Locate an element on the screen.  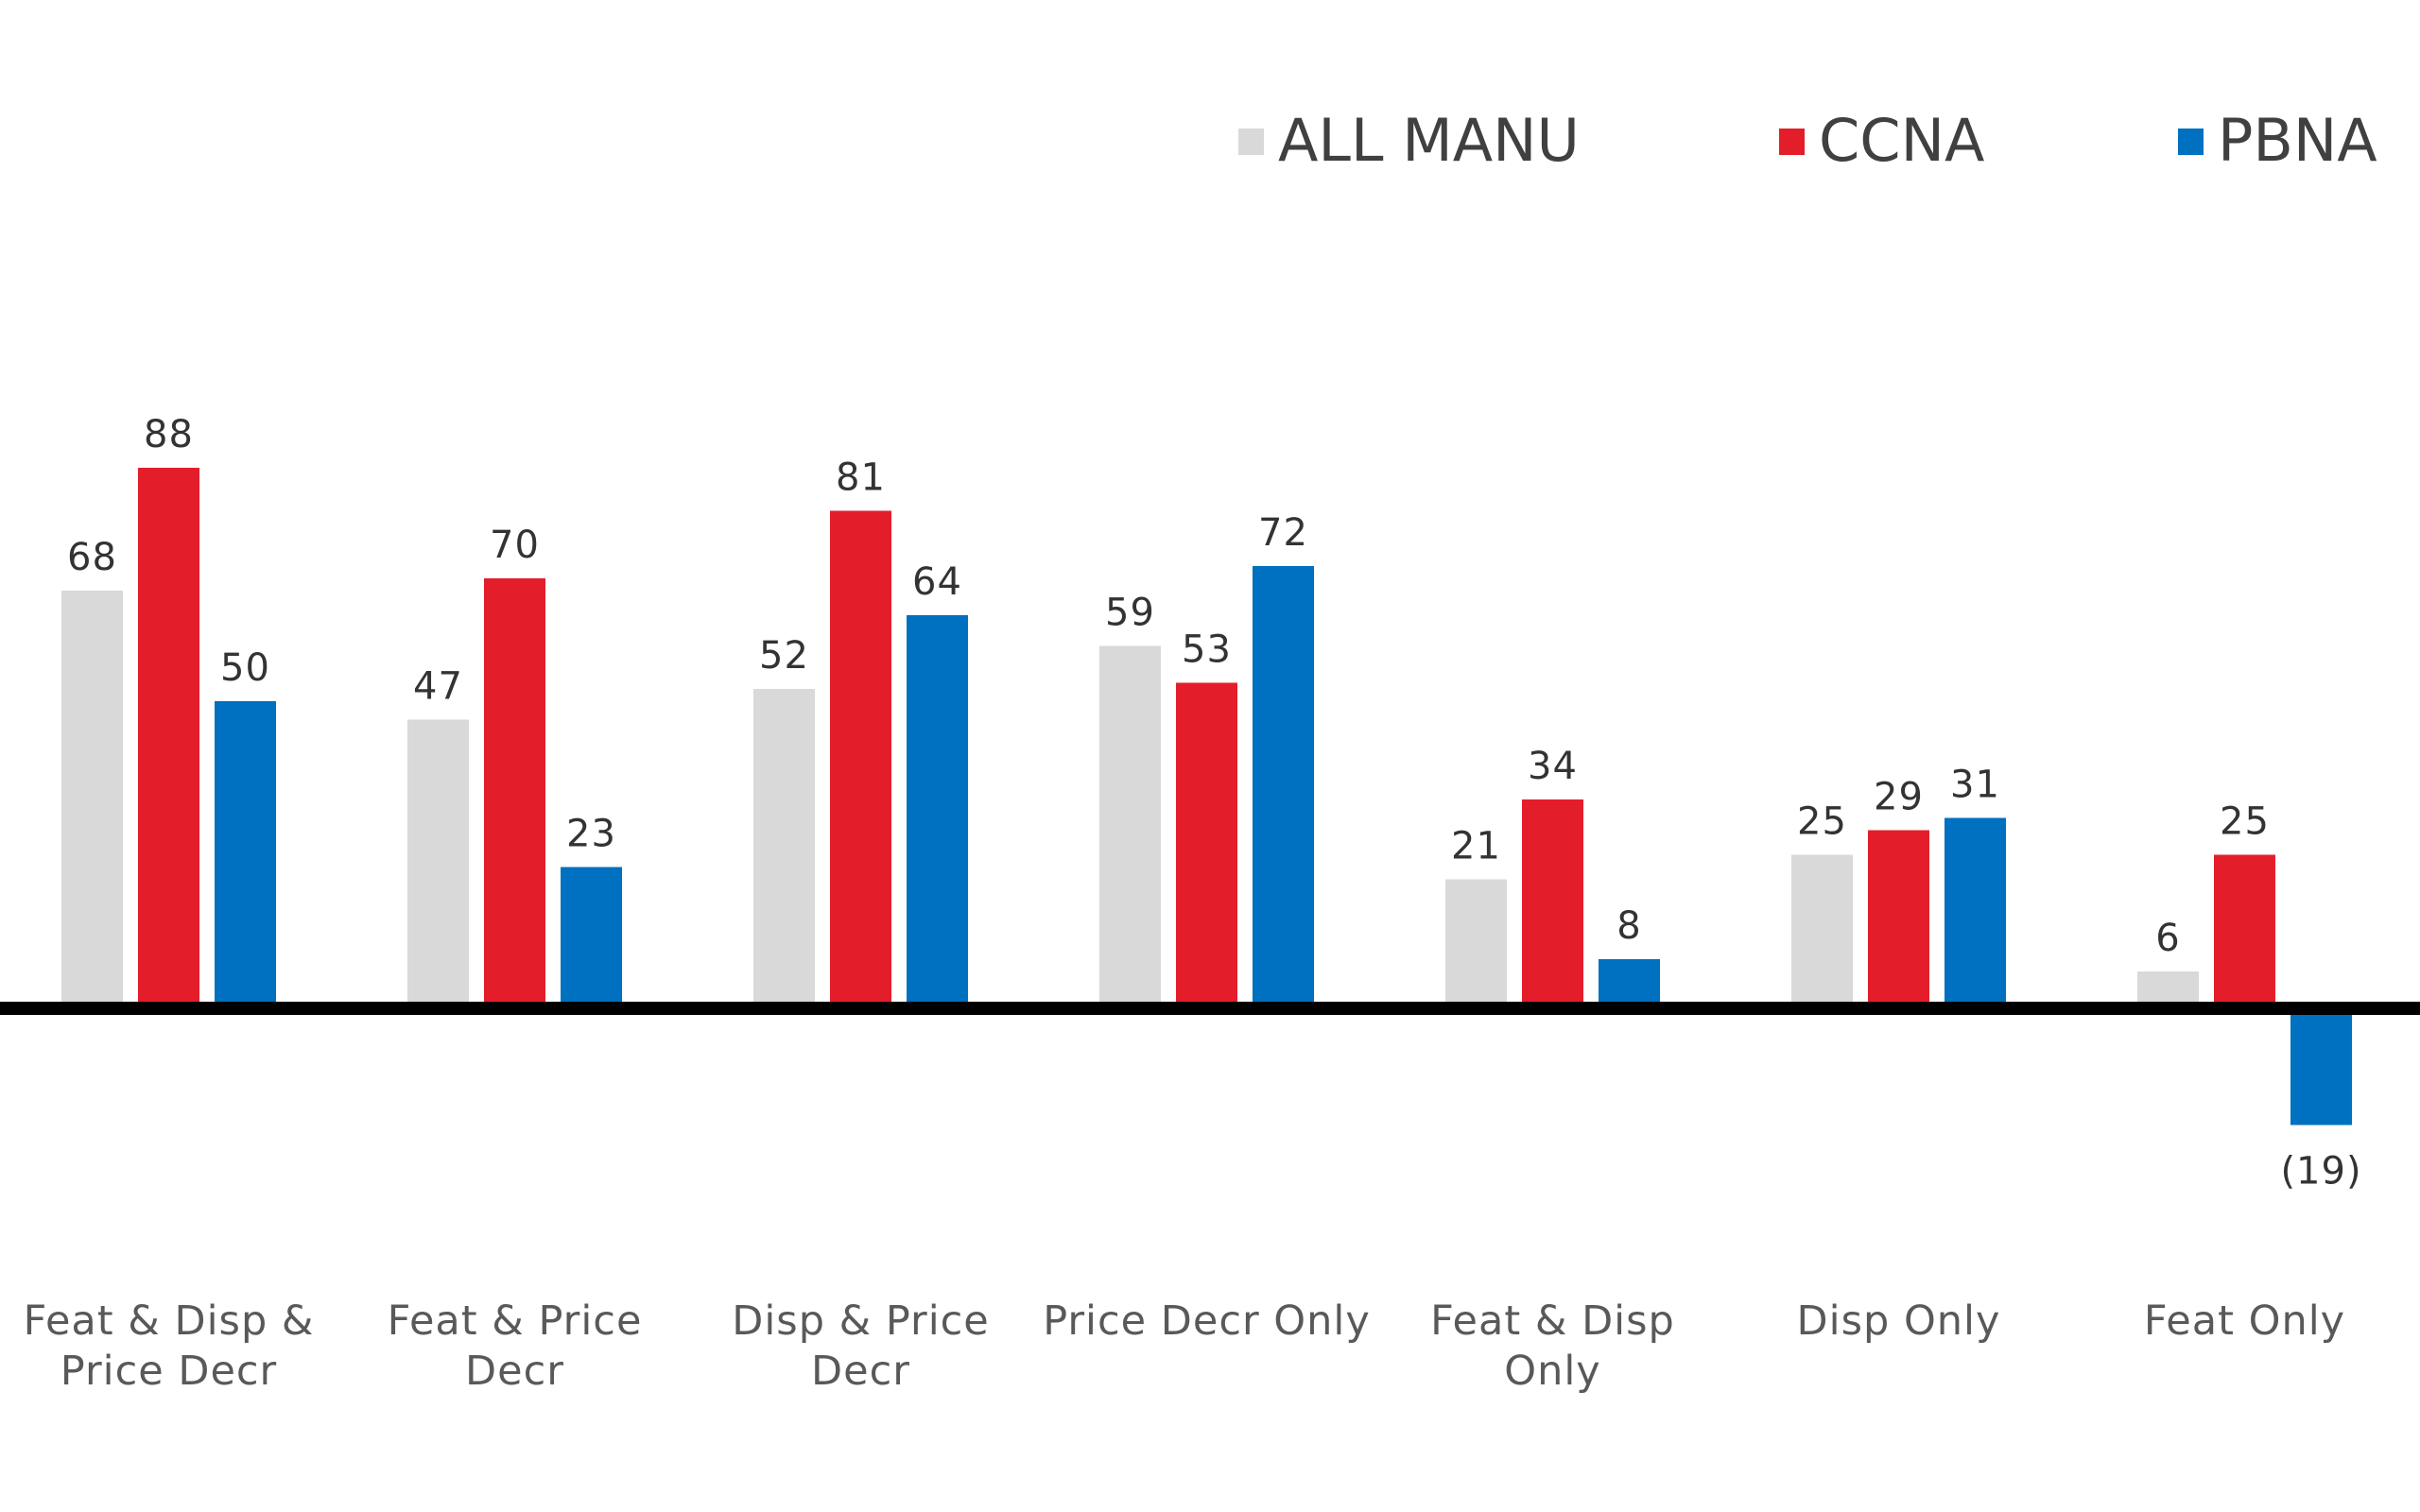
category-label: Only is located at coordinates (1552, 1371).